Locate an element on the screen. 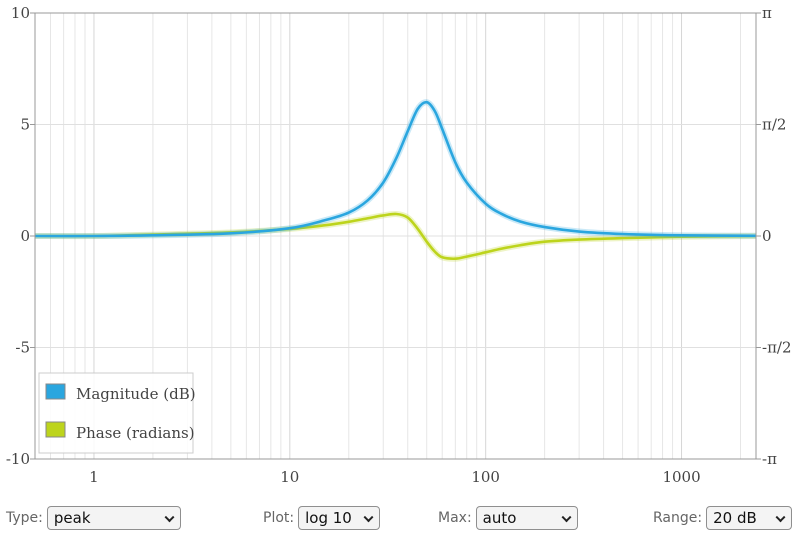  y2-tick-label: -π is located at coordinates (769, 459).